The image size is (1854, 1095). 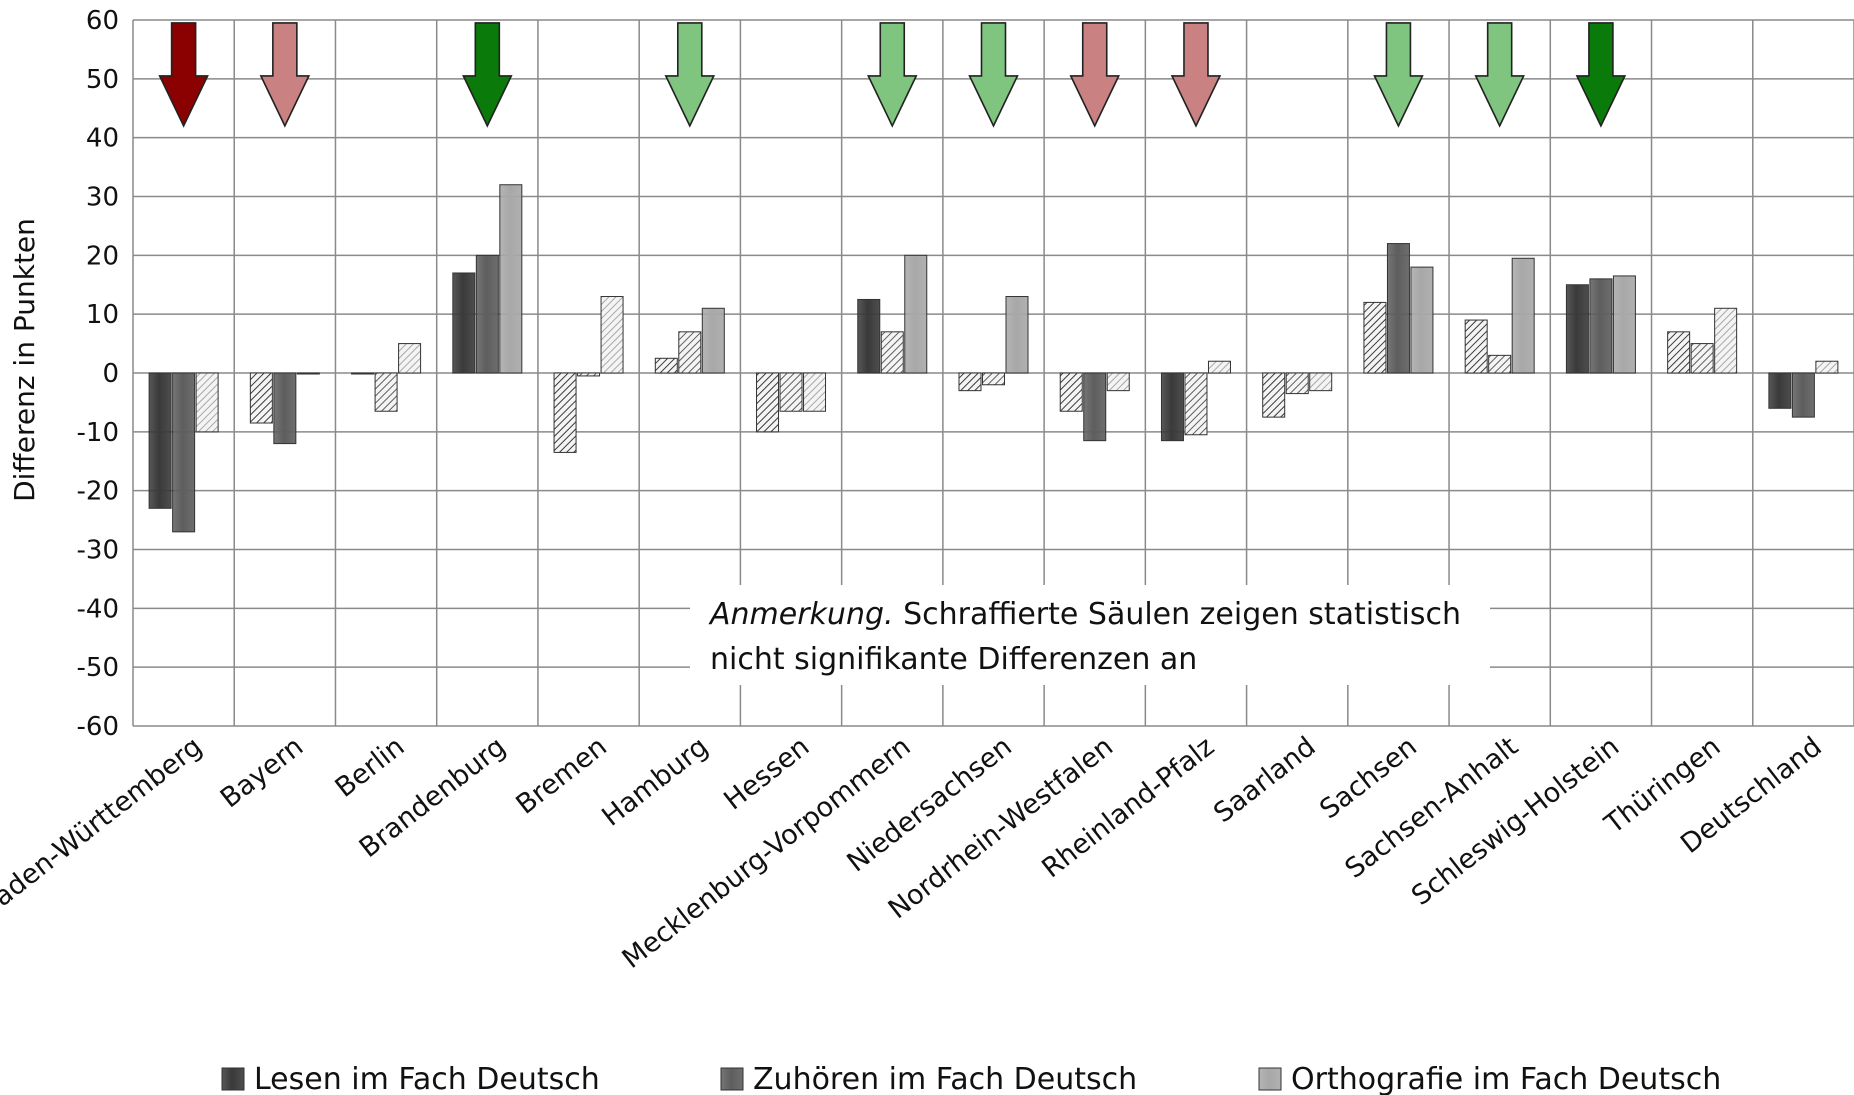 What do you see at coordinates (766, 773) in the screenshot?
I see `x-label-hessen: Hessen` at bounding box center [766, 773].